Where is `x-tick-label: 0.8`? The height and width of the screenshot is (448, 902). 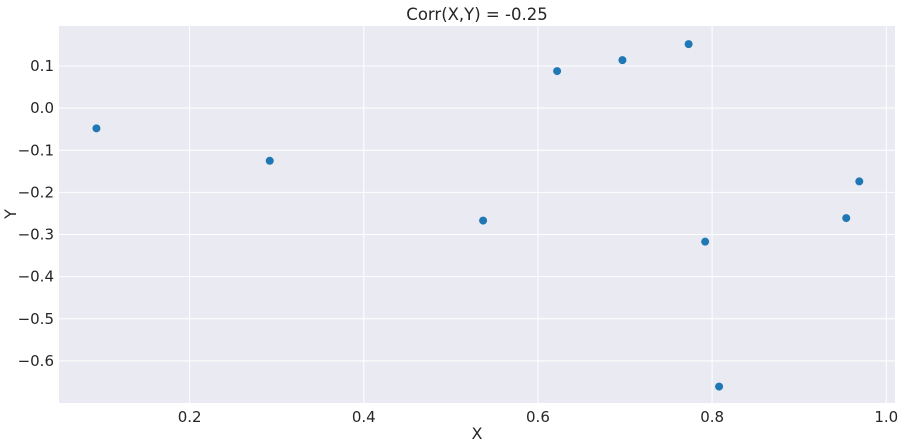
x-tick-label: 0.8 is located at coordinates (712, 417).